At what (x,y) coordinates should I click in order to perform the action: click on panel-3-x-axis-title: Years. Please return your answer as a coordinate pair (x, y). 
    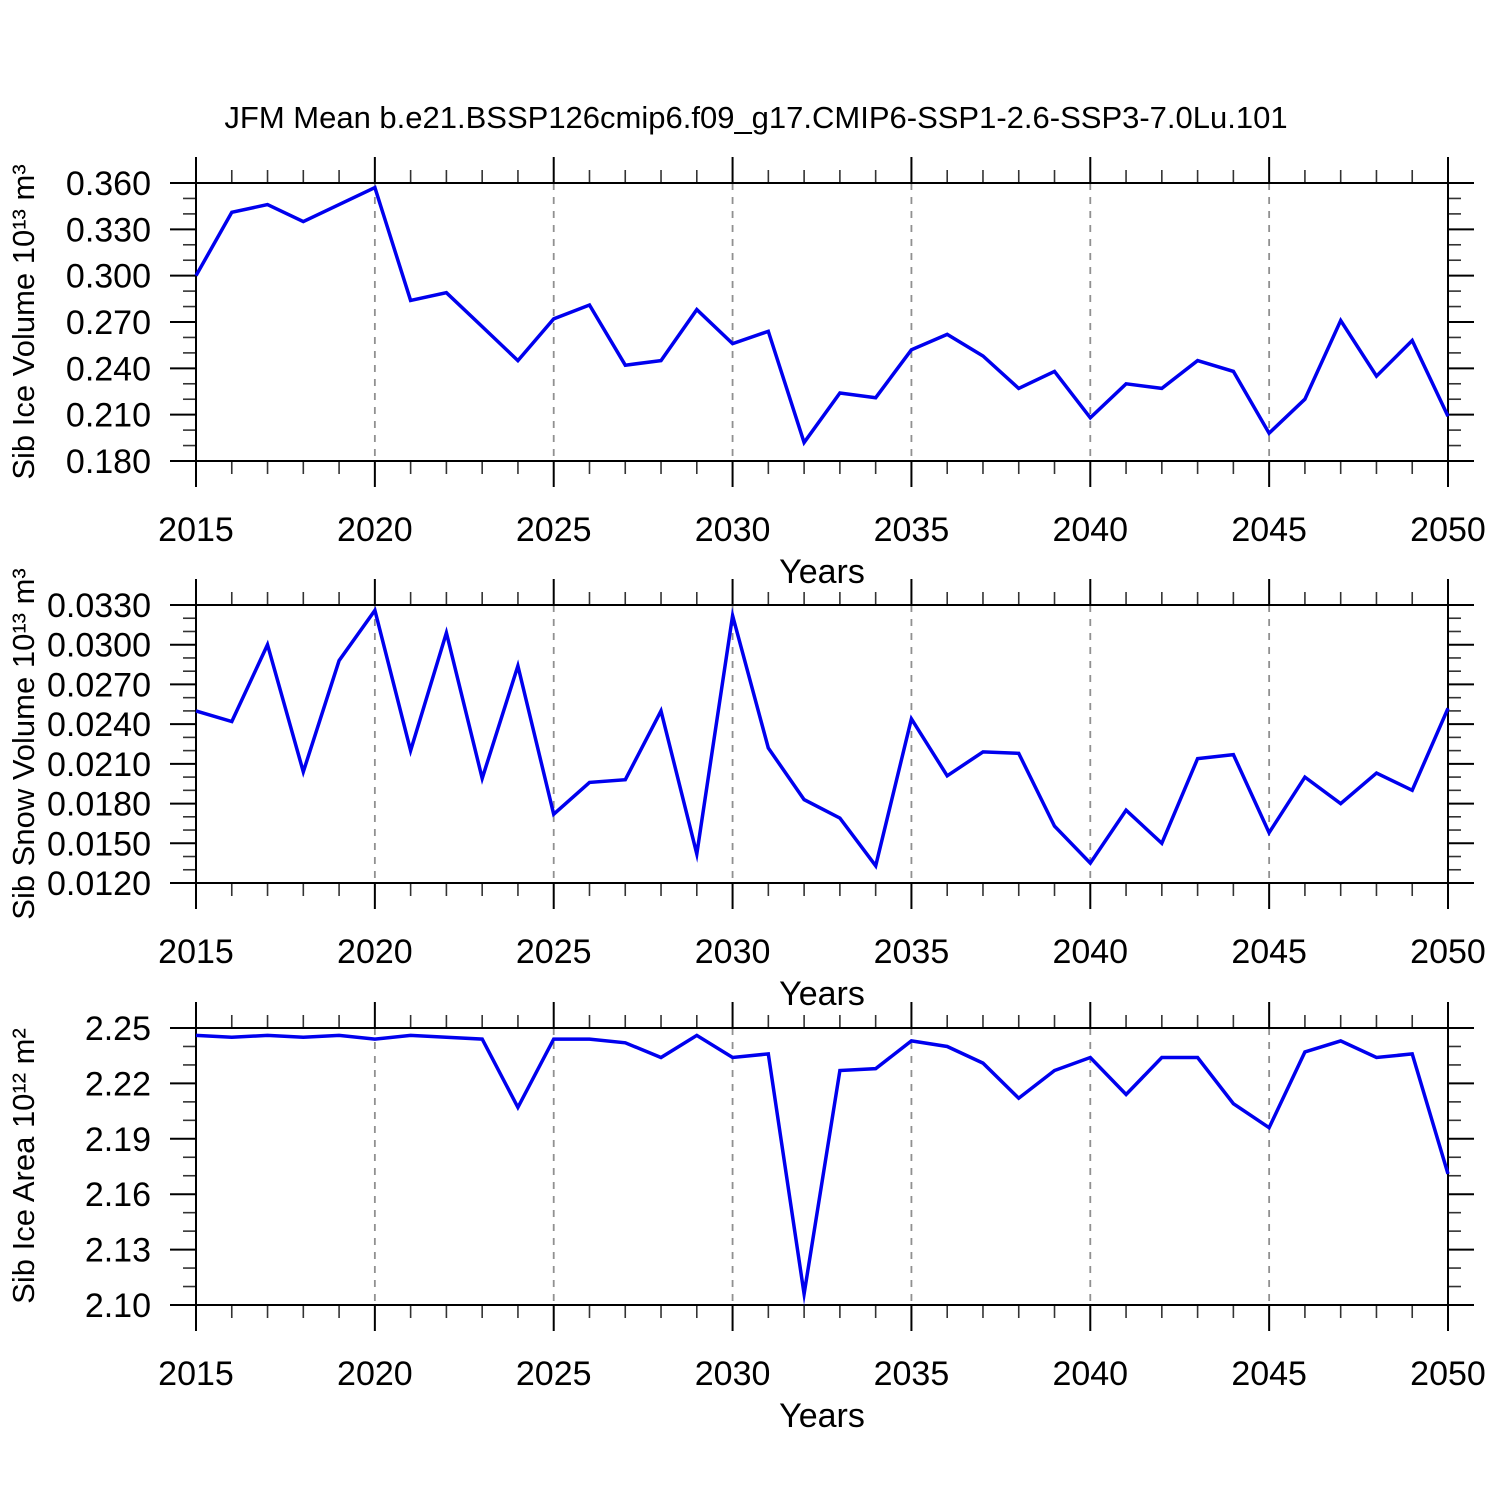
    Looking at the image, I should click on (822, 1416).